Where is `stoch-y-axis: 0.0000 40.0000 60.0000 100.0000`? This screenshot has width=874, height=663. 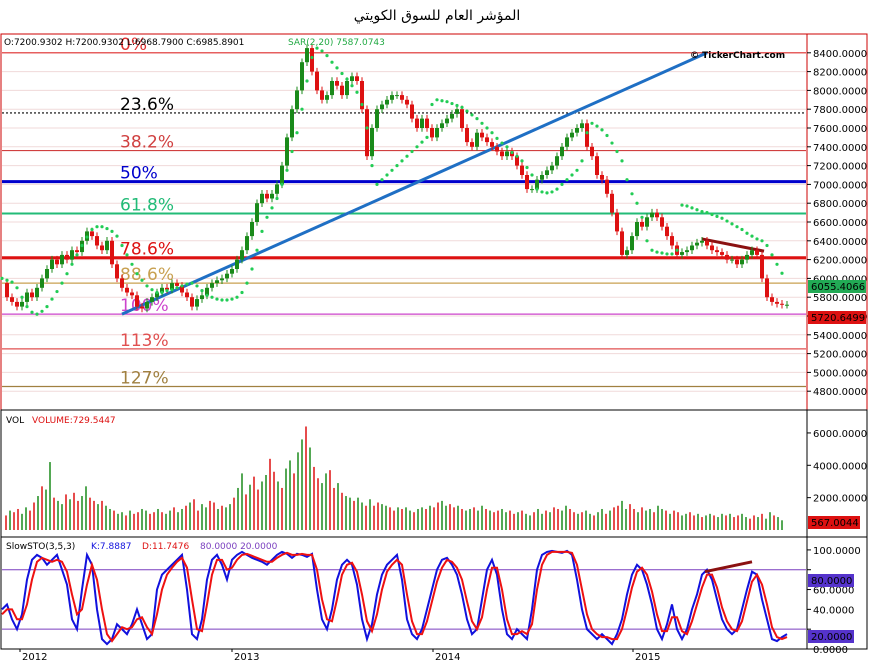 stoch-y-axis: 0.0000 40.0000 60.0000 100.0000 is located at coordinates (834, 601).